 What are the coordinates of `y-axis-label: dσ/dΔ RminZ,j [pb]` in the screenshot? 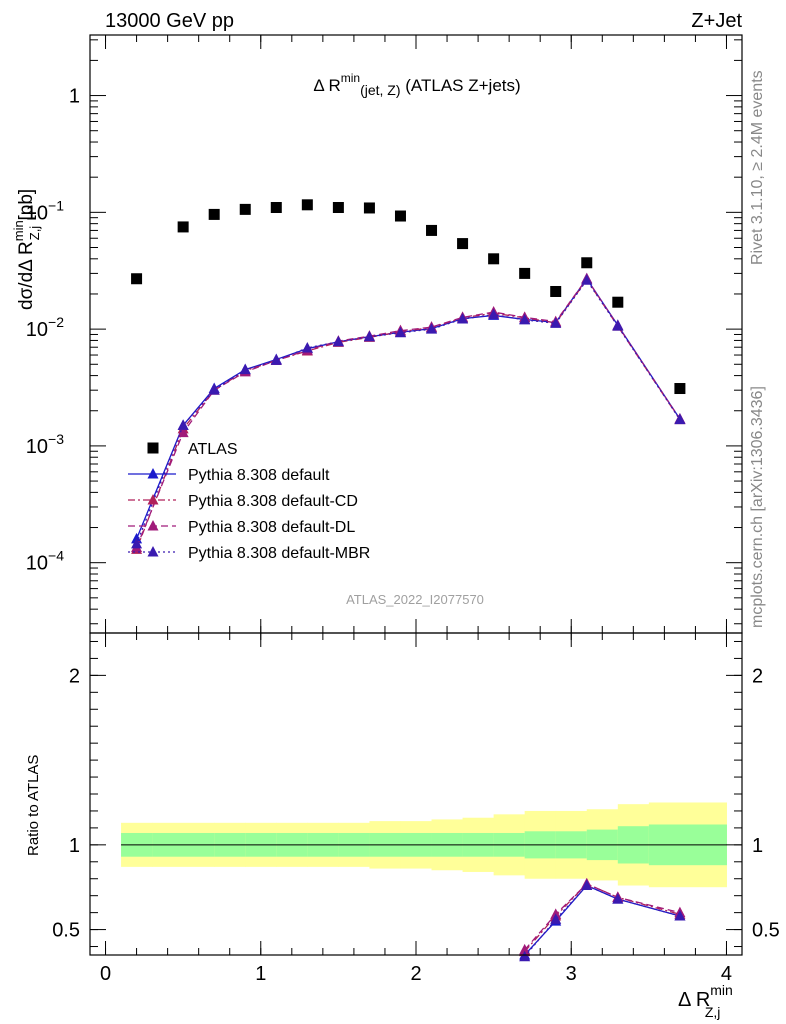 It's located at (26, 249).